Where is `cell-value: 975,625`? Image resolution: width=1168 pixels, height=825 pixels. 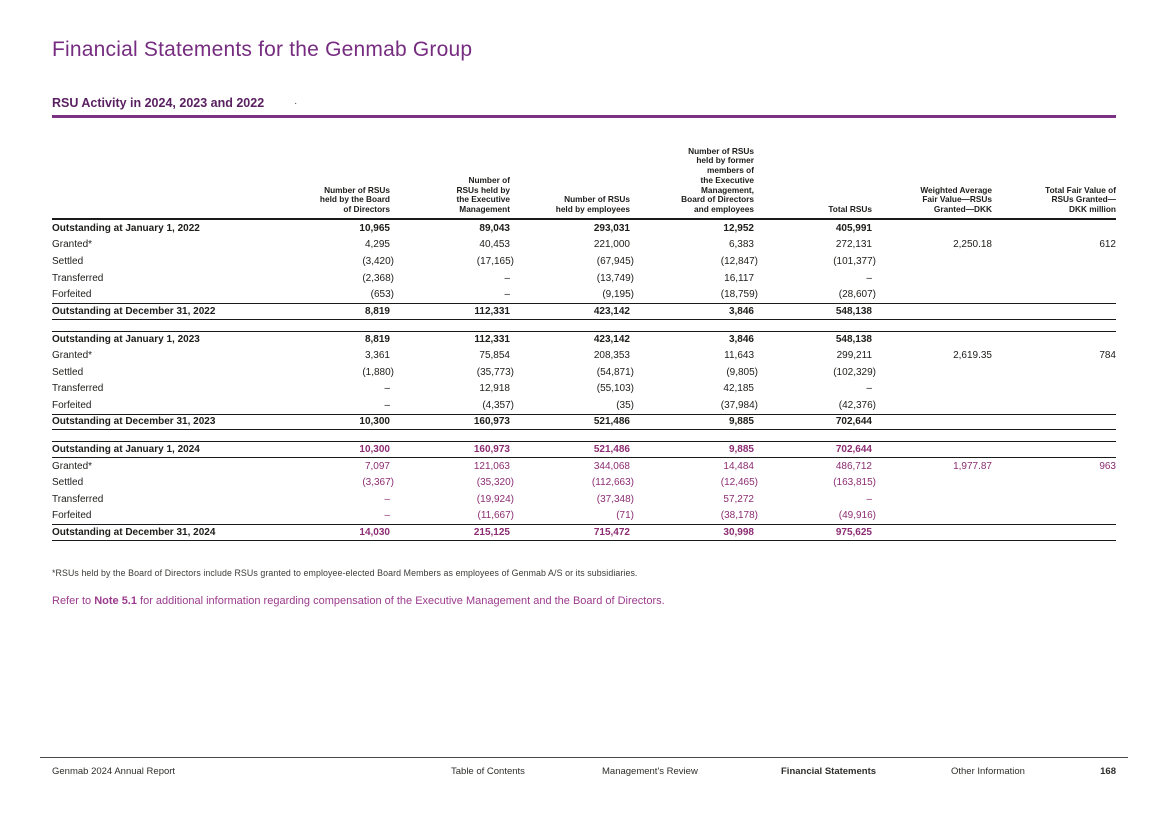
cell-value: 975,625 is located at coordinates (853, 532).